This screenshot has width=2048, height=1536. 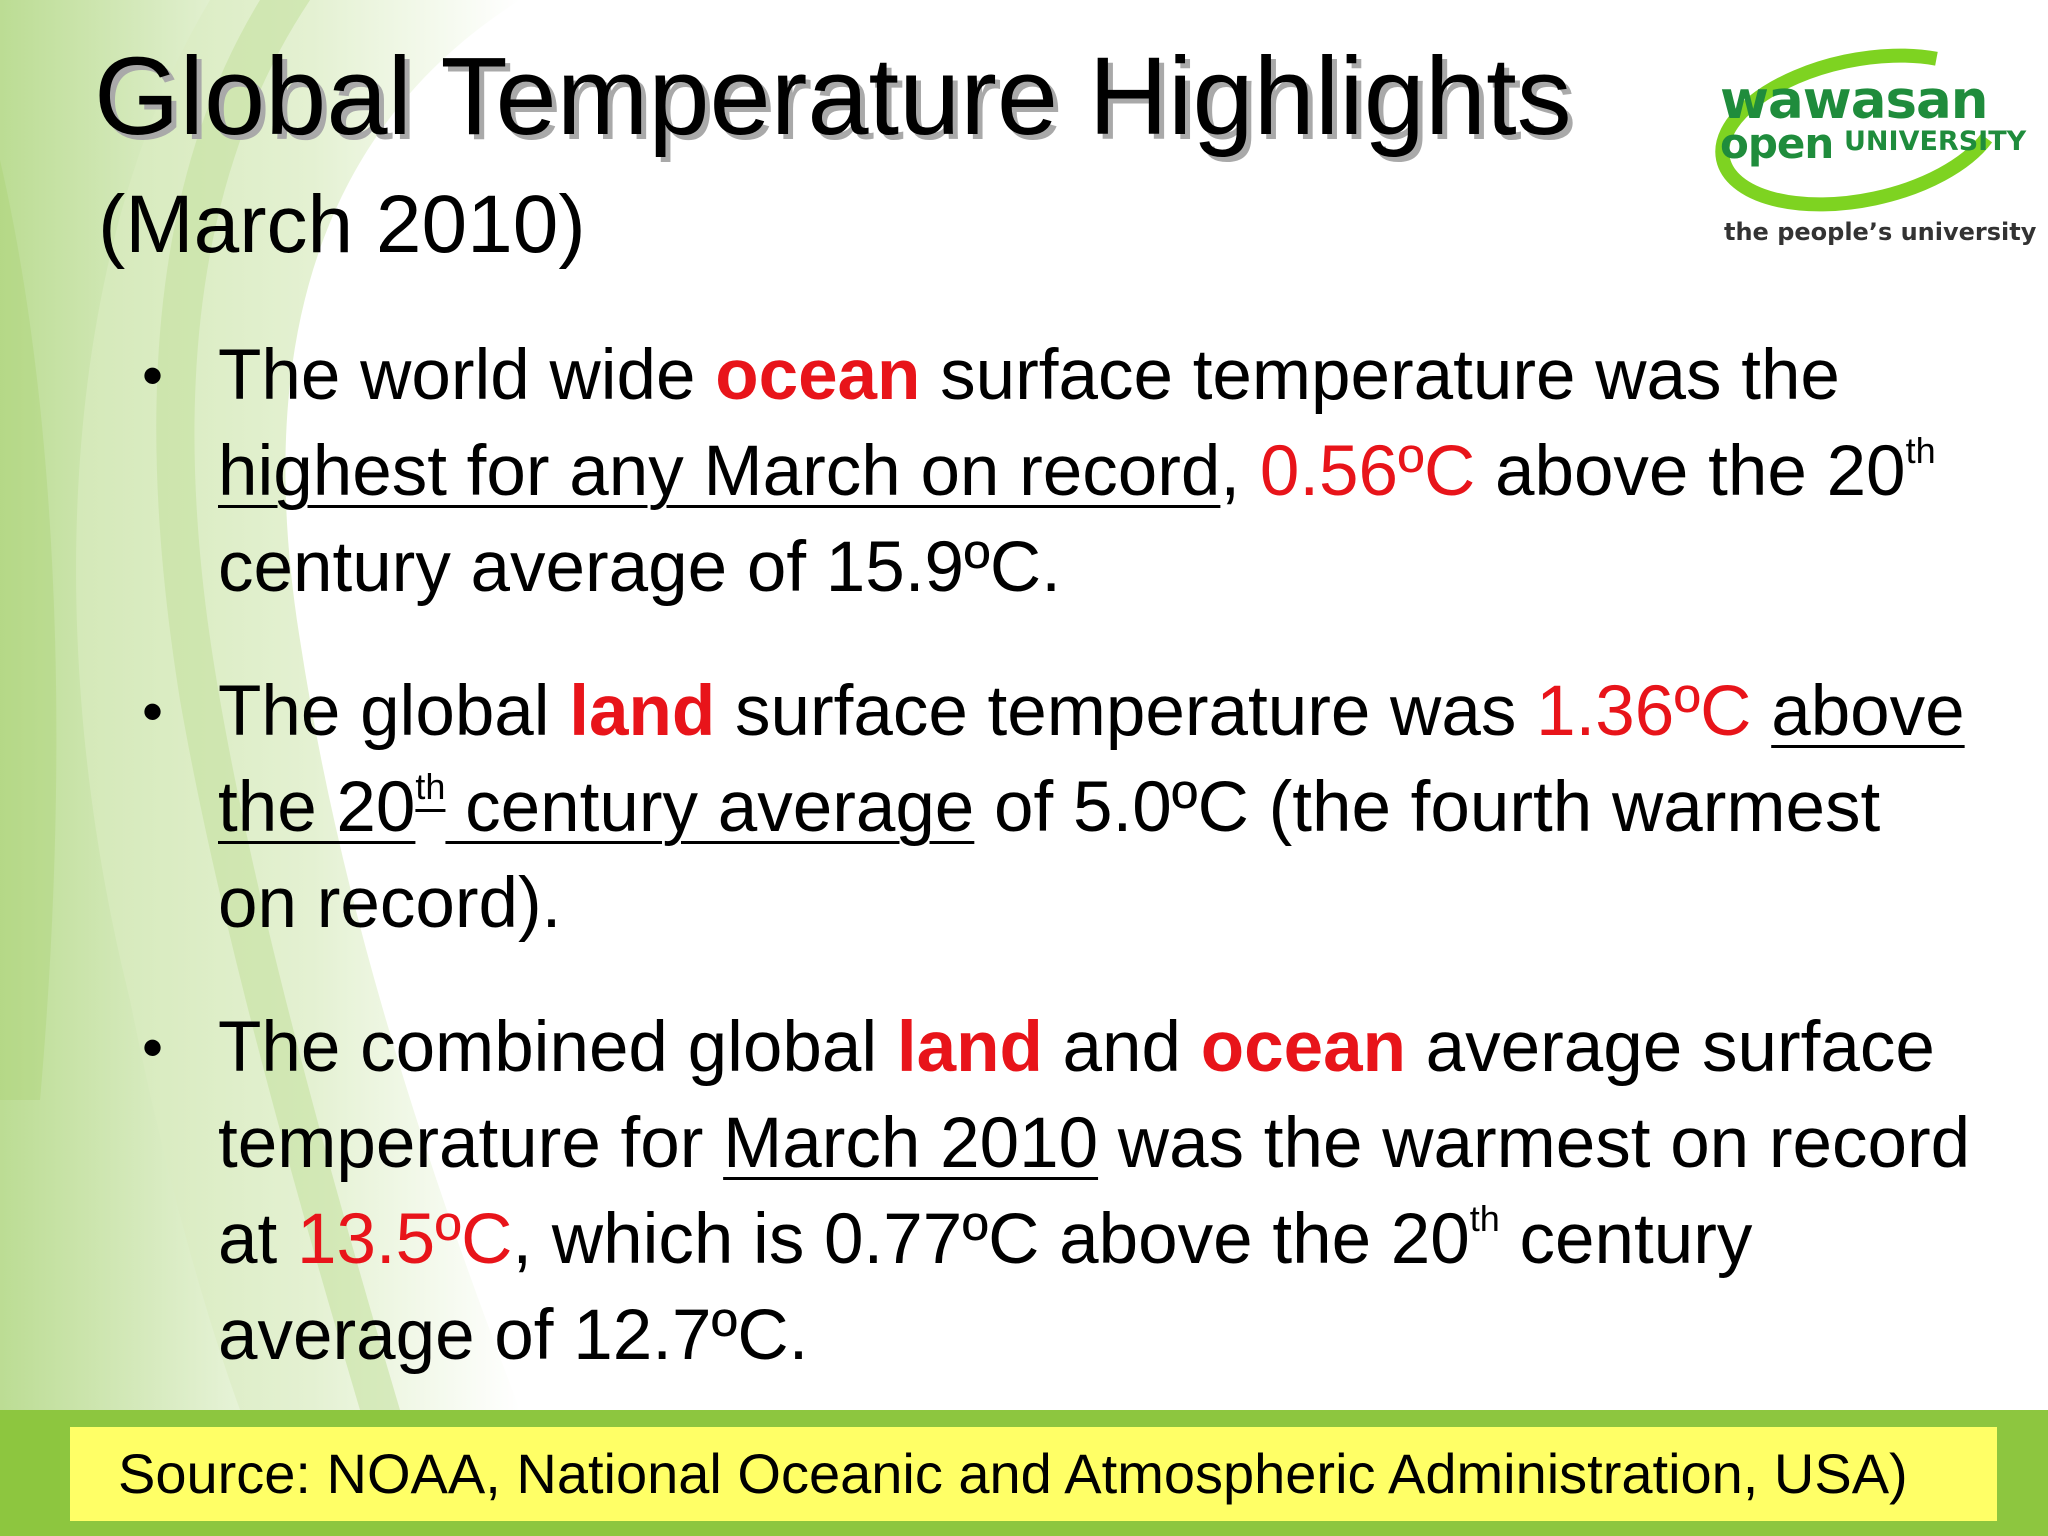 I want to click on value-combined-temperature: 13.5ºC, so click(x=404, y=1239).